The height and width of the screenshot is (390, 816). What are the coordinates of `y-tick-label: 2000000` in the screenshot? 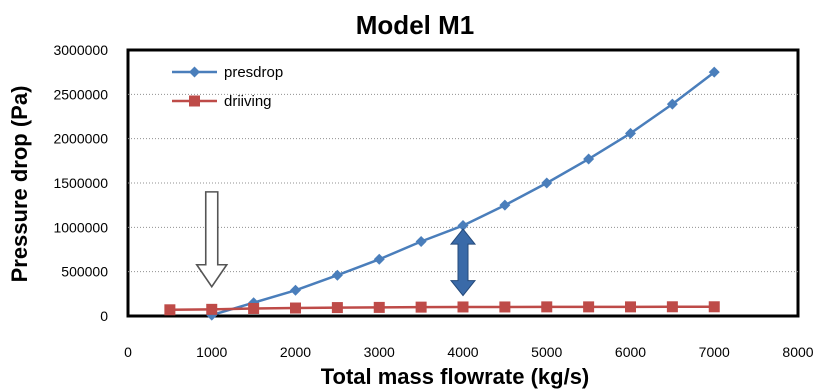 It's located at (80, 139).